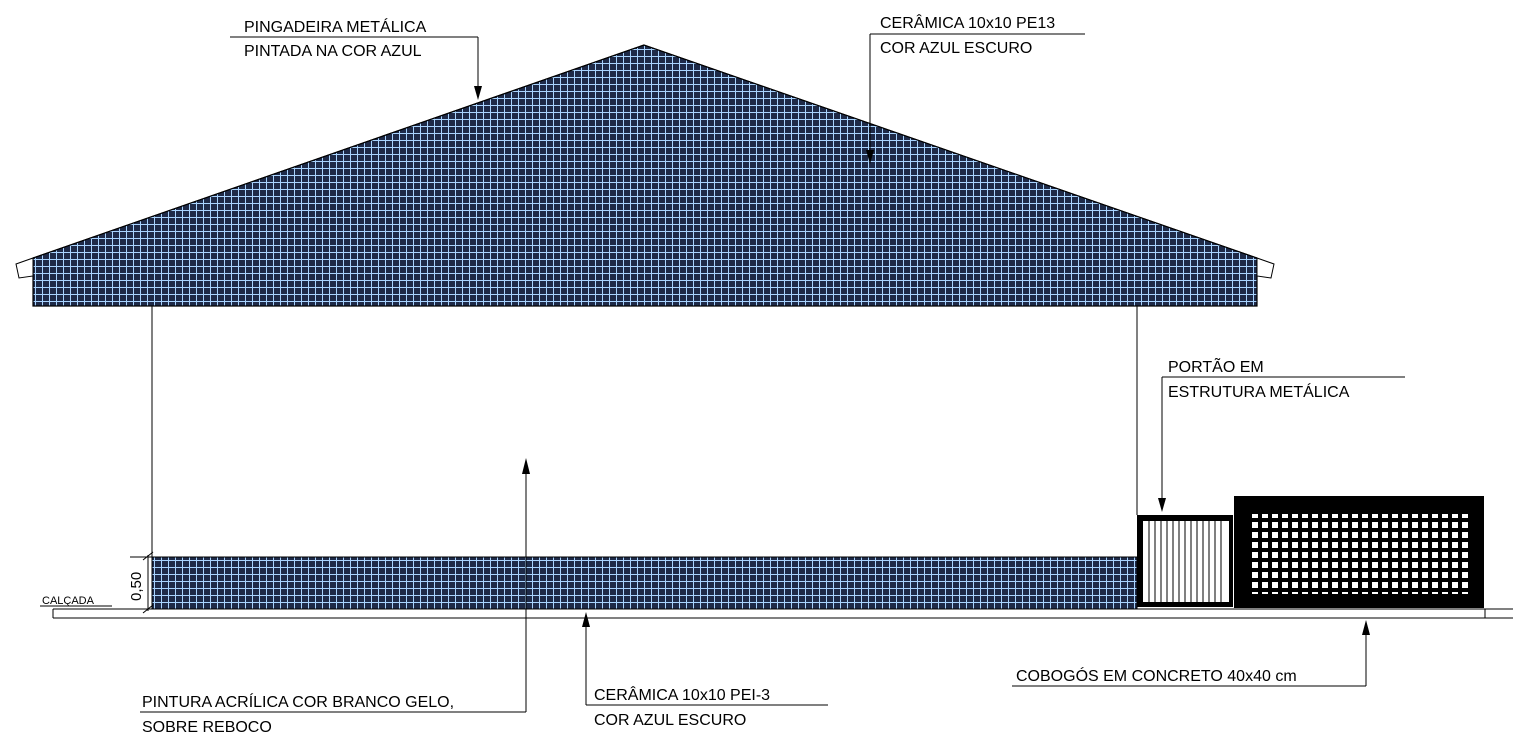  What do you see at coordinates (68, 601) in the screenshot?
I see `sidewalk-label: CALÇADA` at bounding box center [68, 601].